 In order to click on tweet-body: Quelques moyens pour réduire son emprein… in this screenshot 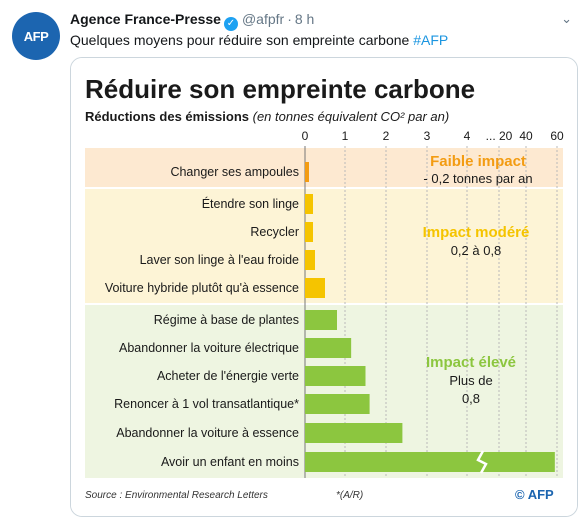, I will do `click(242, 40)`.